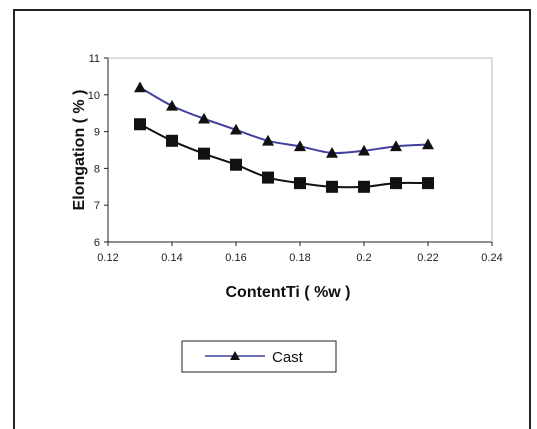 This screenshot has height=429, width=537. I want to click on series-2-line, so click(284, 156).